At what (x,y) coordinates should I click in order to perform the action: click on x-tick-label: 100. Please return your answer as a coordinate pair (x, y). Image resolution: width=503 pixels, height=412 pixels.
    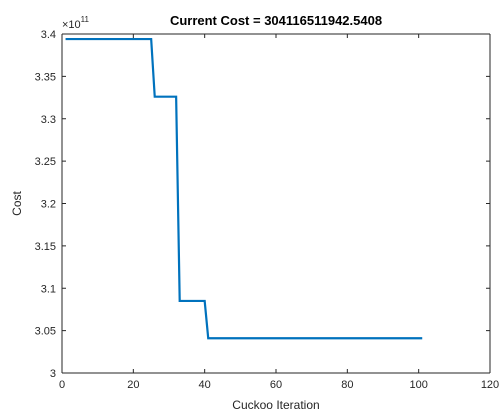
    Looking at the image, I should click on (418, 385).